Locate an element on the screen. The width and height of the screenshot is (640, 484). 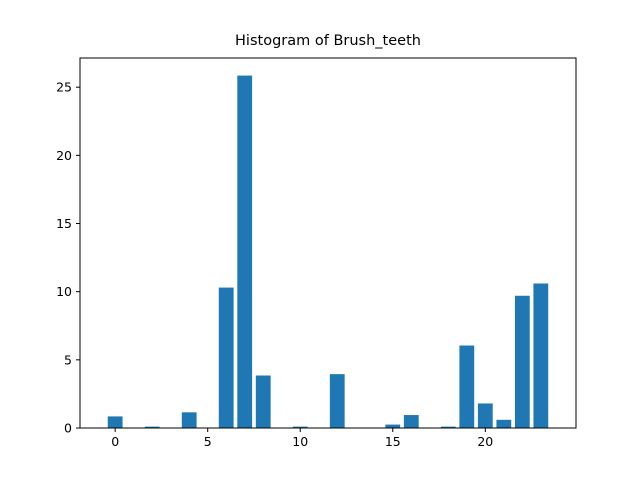
y-tick-label: 15 is located at coordinates (64, 223).